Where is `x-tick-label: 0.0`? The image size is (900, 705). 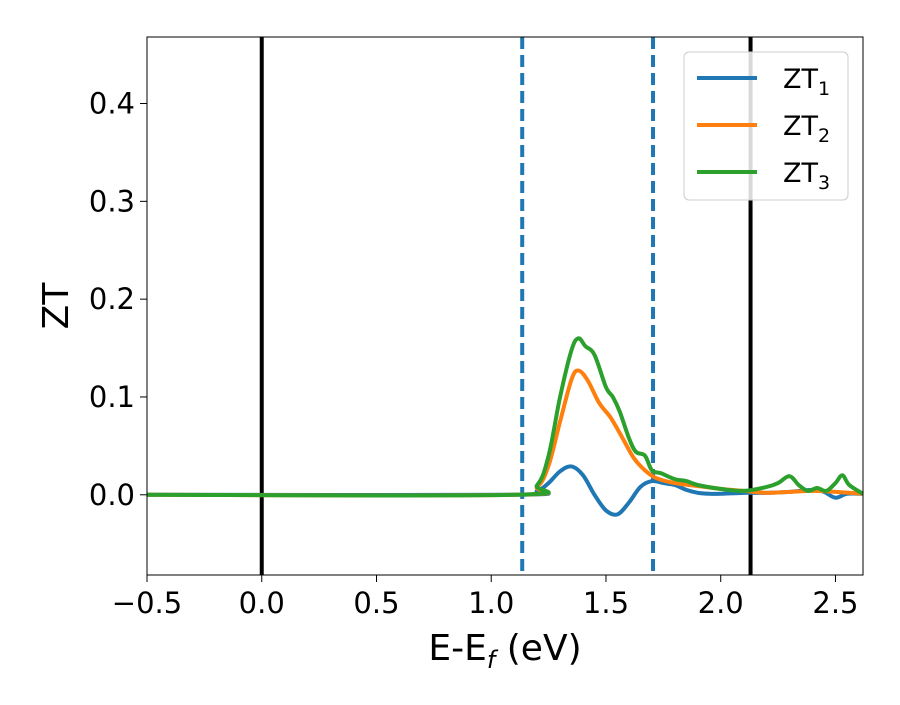
x-tick-label: 0.0 is located at coordinates (262, 603).